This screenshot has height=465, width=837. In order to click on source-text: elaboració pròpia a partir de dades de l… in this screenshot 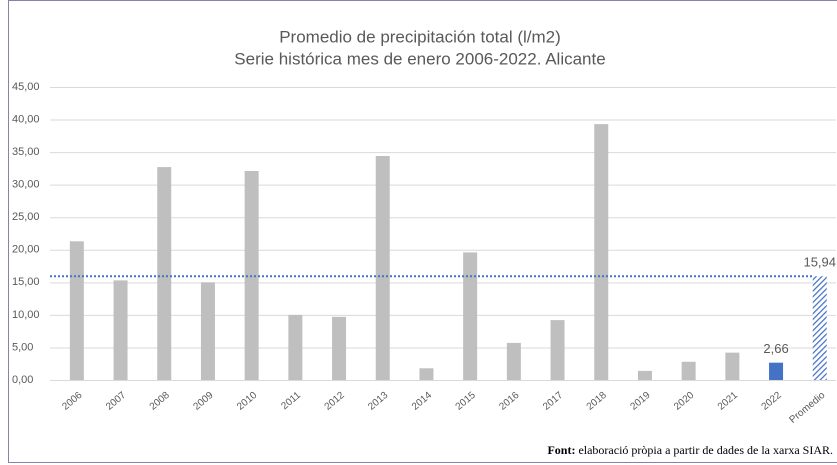, I will do `click(705, 450)`.